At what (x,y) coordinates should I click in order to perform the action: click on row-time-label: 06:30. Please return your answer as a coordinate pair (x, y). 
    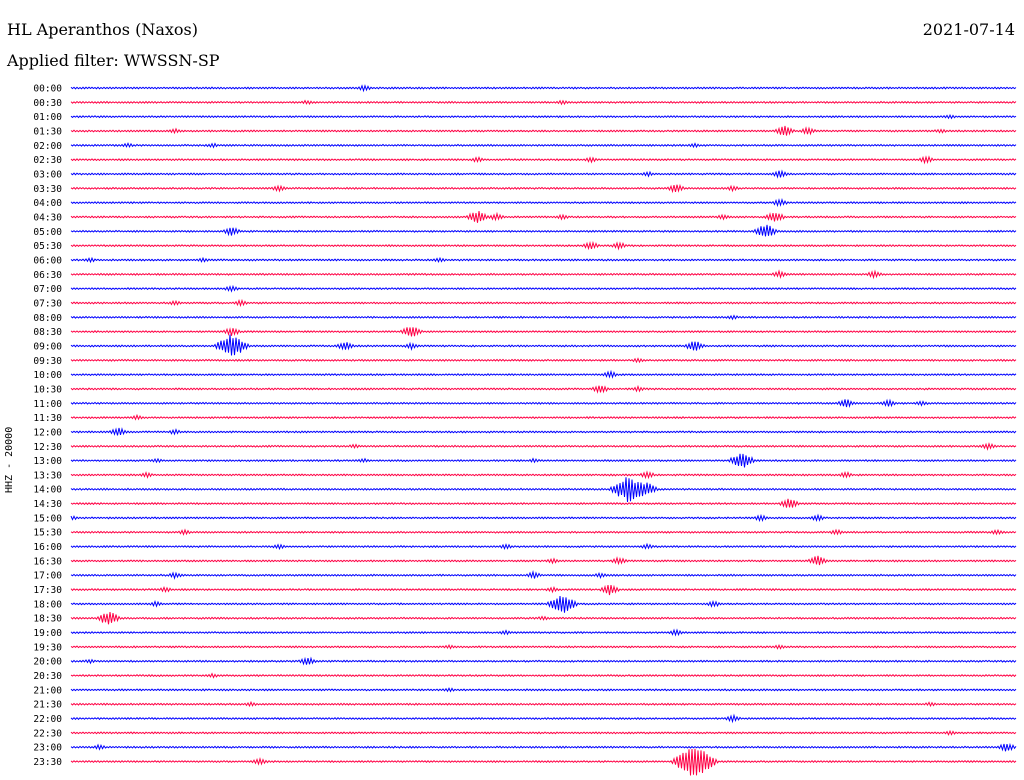
    Looking at the image, I should click on (47, 275).